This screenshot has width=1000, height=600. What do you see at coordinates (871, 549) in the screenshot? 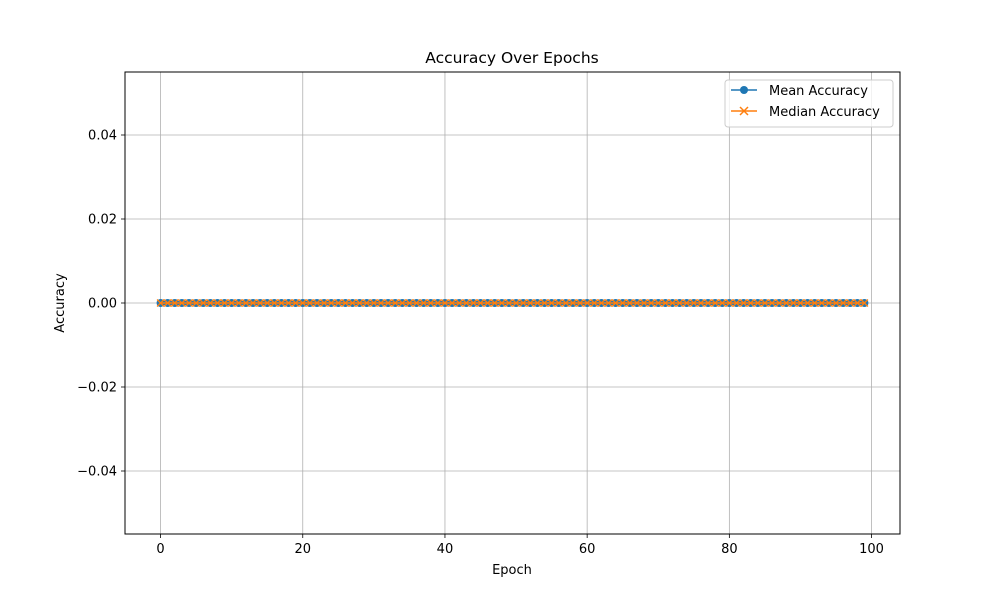
I see `x-tick-label: 100` at bounding box center [871, 549].